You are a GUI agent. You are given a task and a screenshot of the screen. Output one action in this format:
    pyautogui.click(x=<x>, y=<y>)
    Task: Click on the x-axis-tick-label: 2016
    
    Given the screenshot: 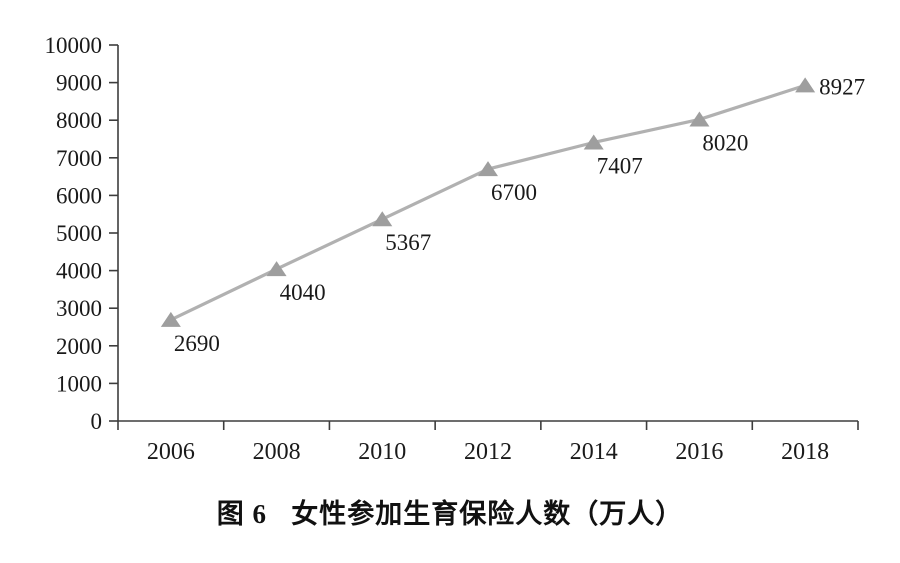 What is the action you would take?
    pyautogui.click(x=699, y=452)
    